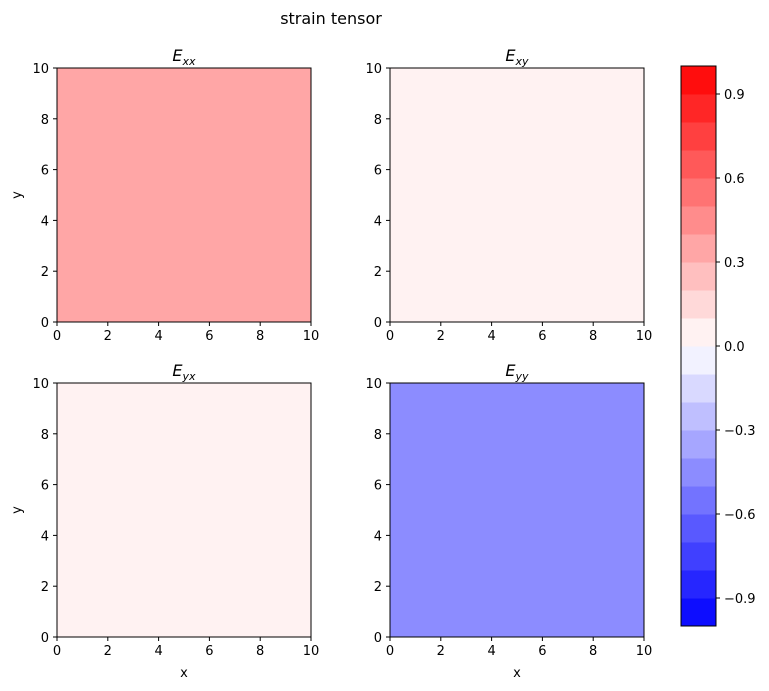 The image size is (769, 691). Describe the element at coordinates (734, 347) in the screenshot. I see `colorbar-tick-label: 0.0` at that location.